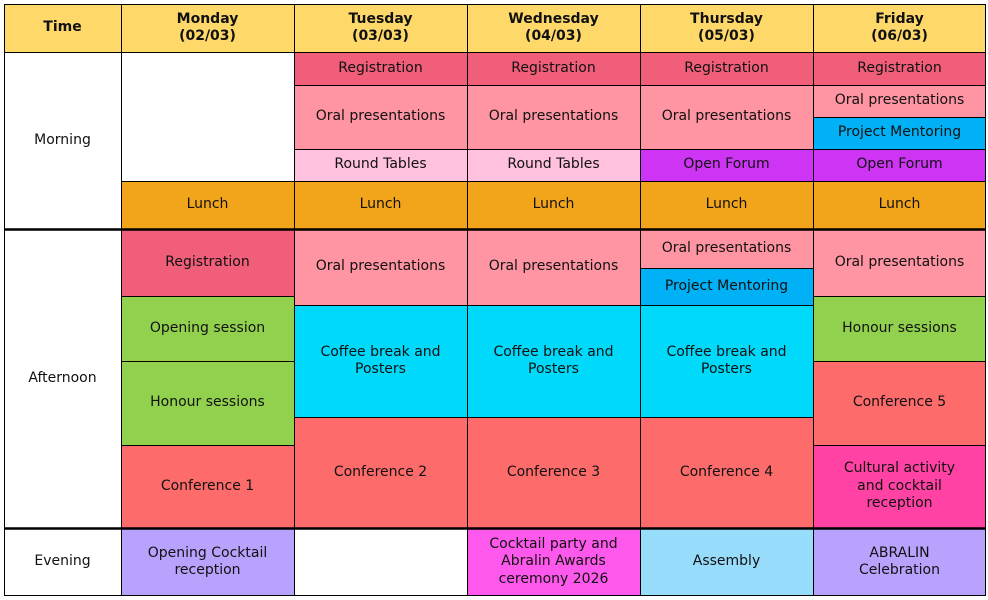 This screenshot has height=600, width=988. I want to click on wednesday-conference-3: Conference 3, so click(553, 472).